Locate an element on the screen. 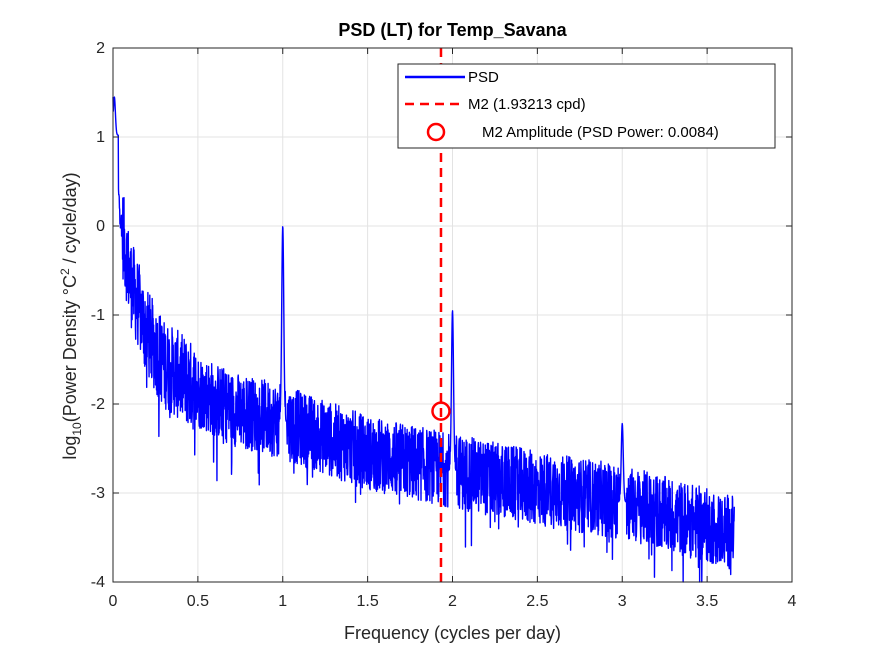 Image resolution: width=875 pixels, height=656 pixels. x-tick-label: 0 is located at coordinates (113, 601).